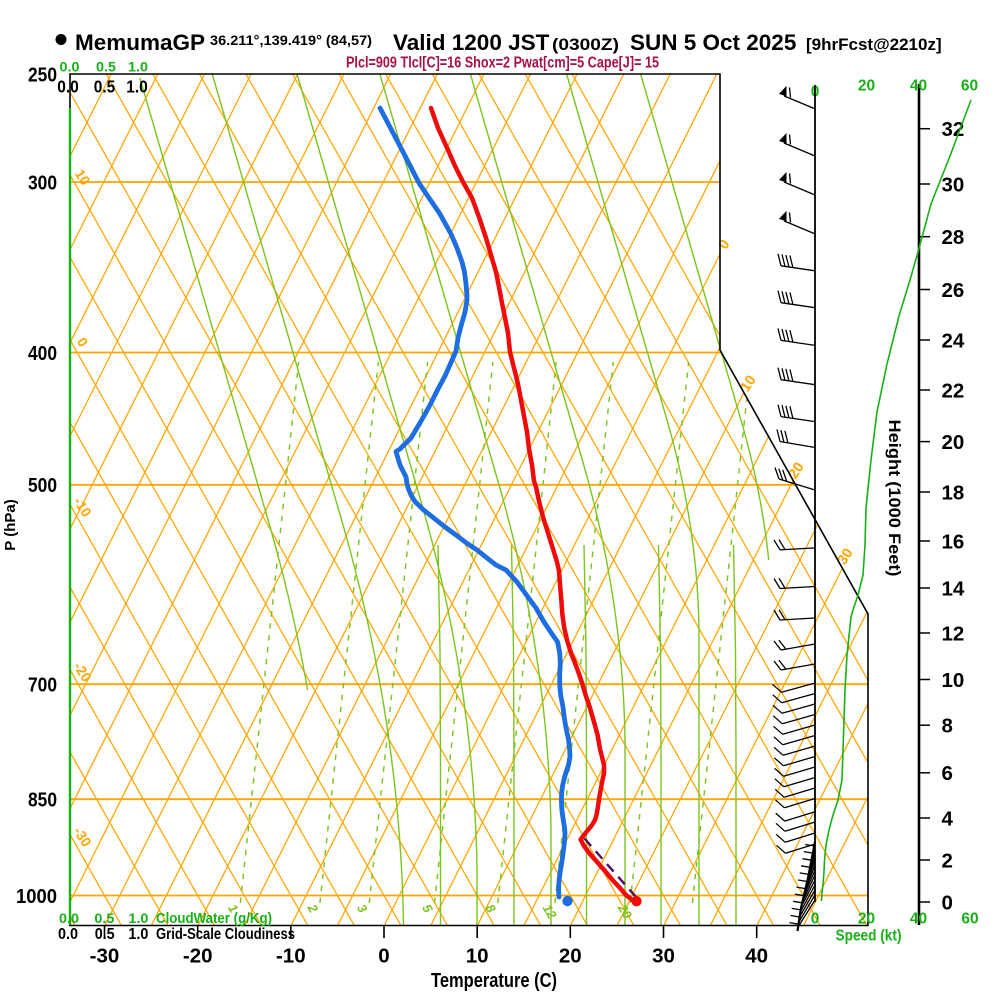 This screenshot has height=1005, width=1000. I want to click on svg-text: 22, so click(953, 390).